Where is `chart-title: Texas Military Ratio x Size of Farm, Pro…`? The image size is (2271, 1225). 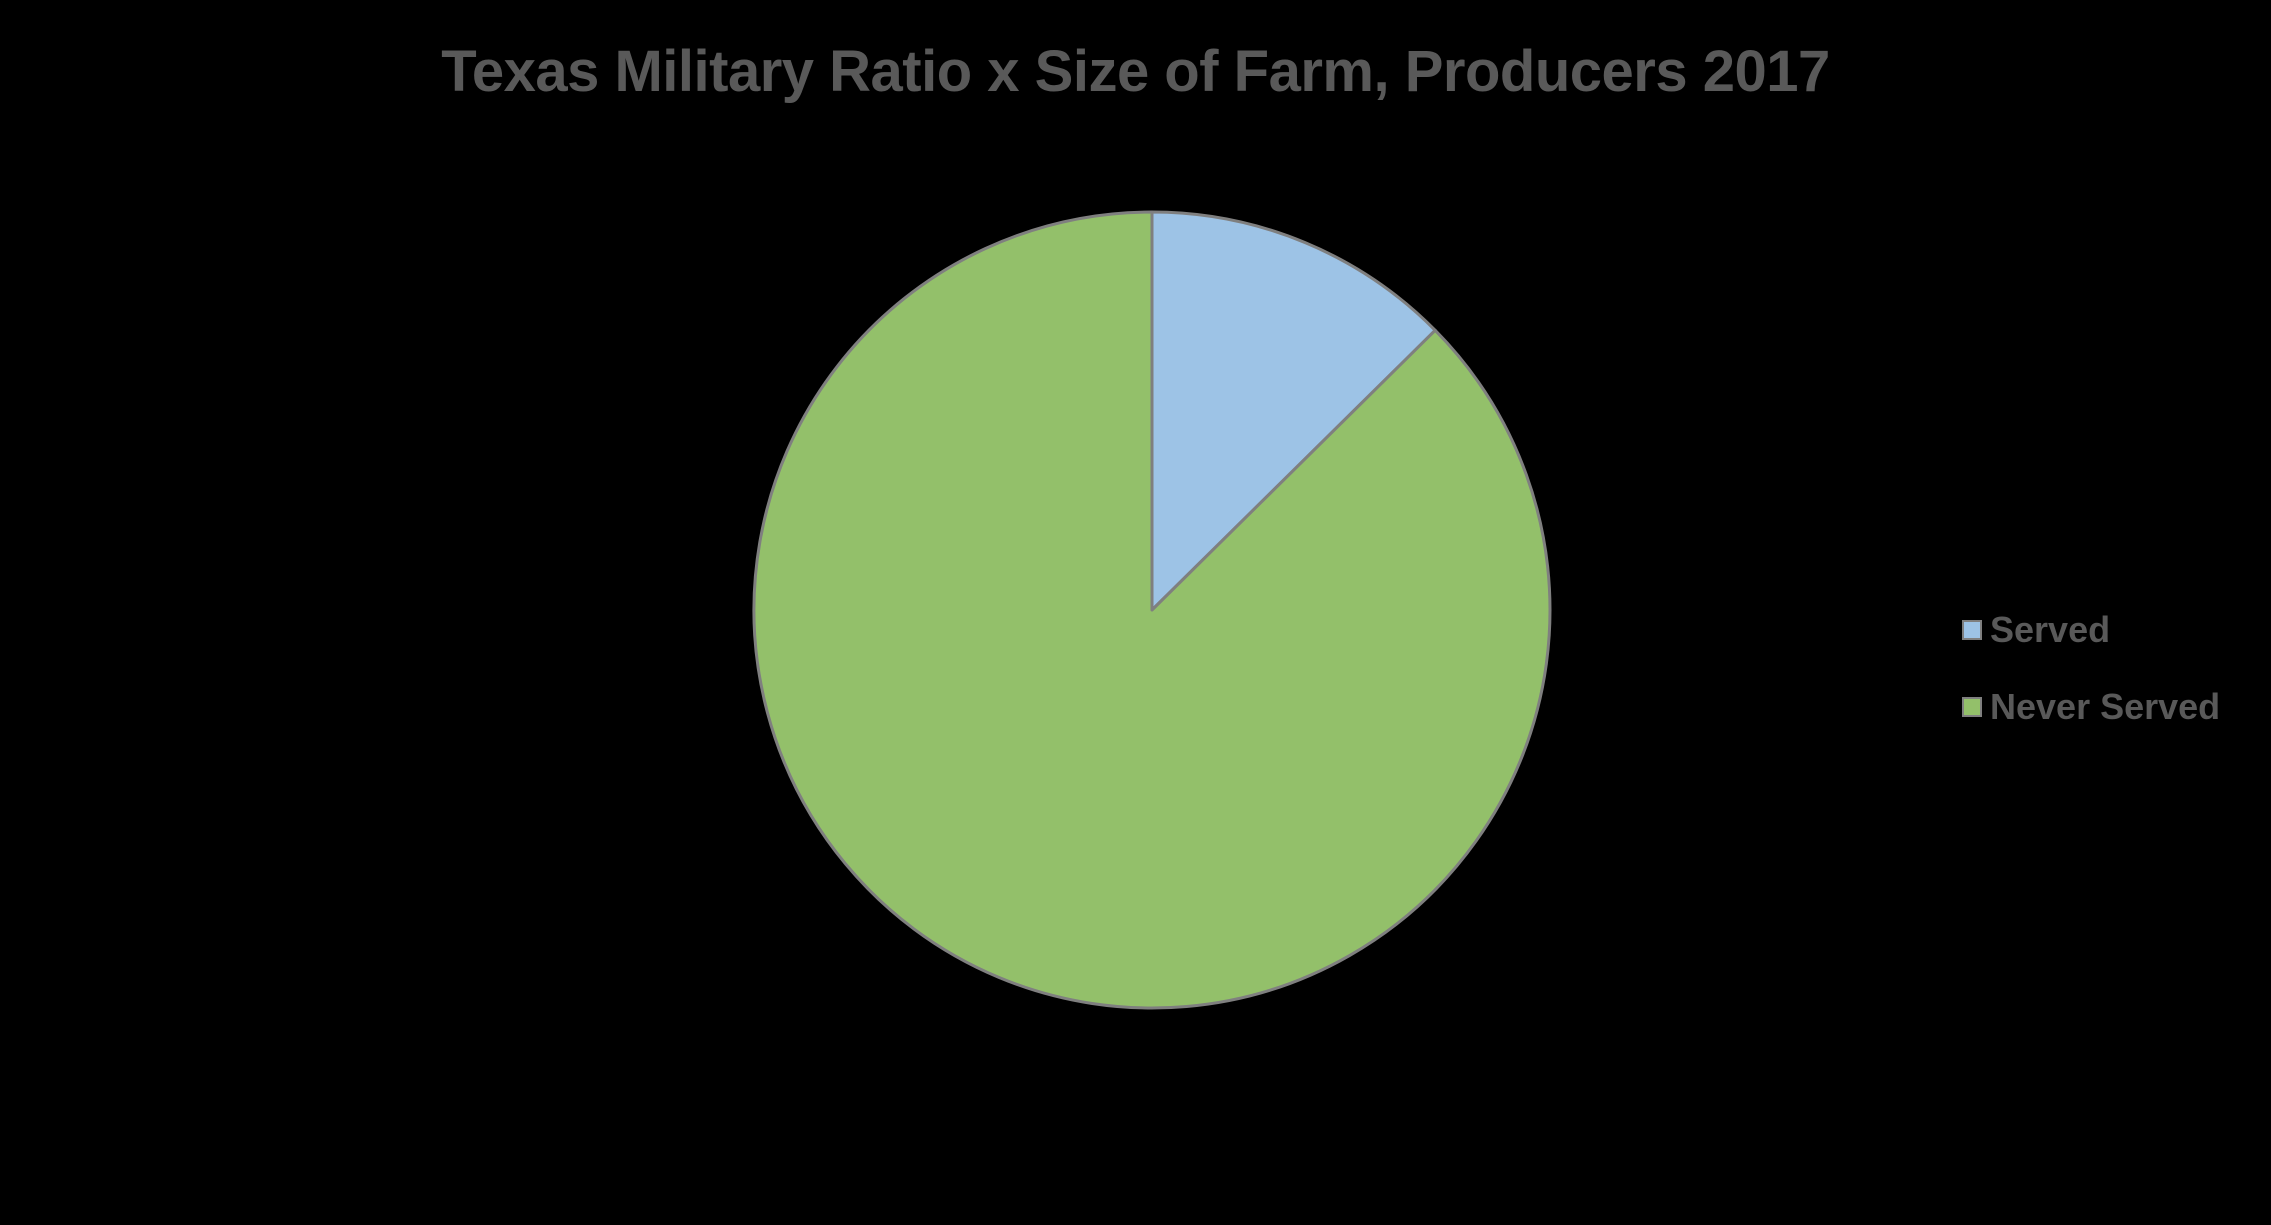 chart-title: Texas Military Ratio x Size of Farm, Pro… is located at coordinates (1135, 71).